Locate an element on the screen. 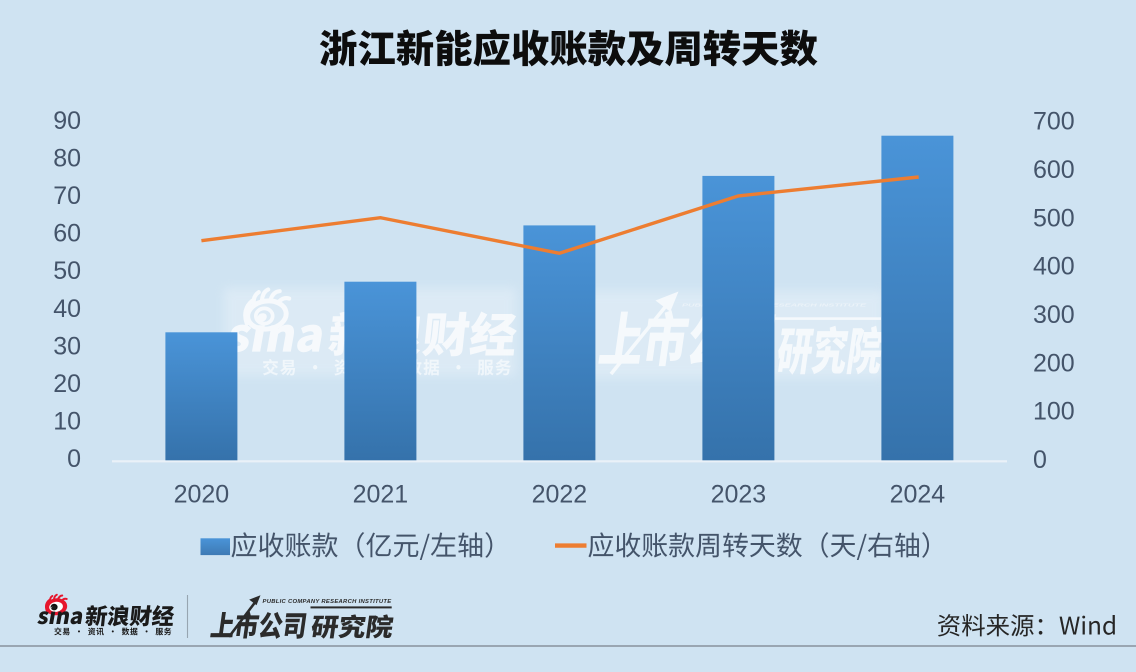 This screenshot has height=672, width=1136. svg-text: 70 is located at coordinates (67, 196).